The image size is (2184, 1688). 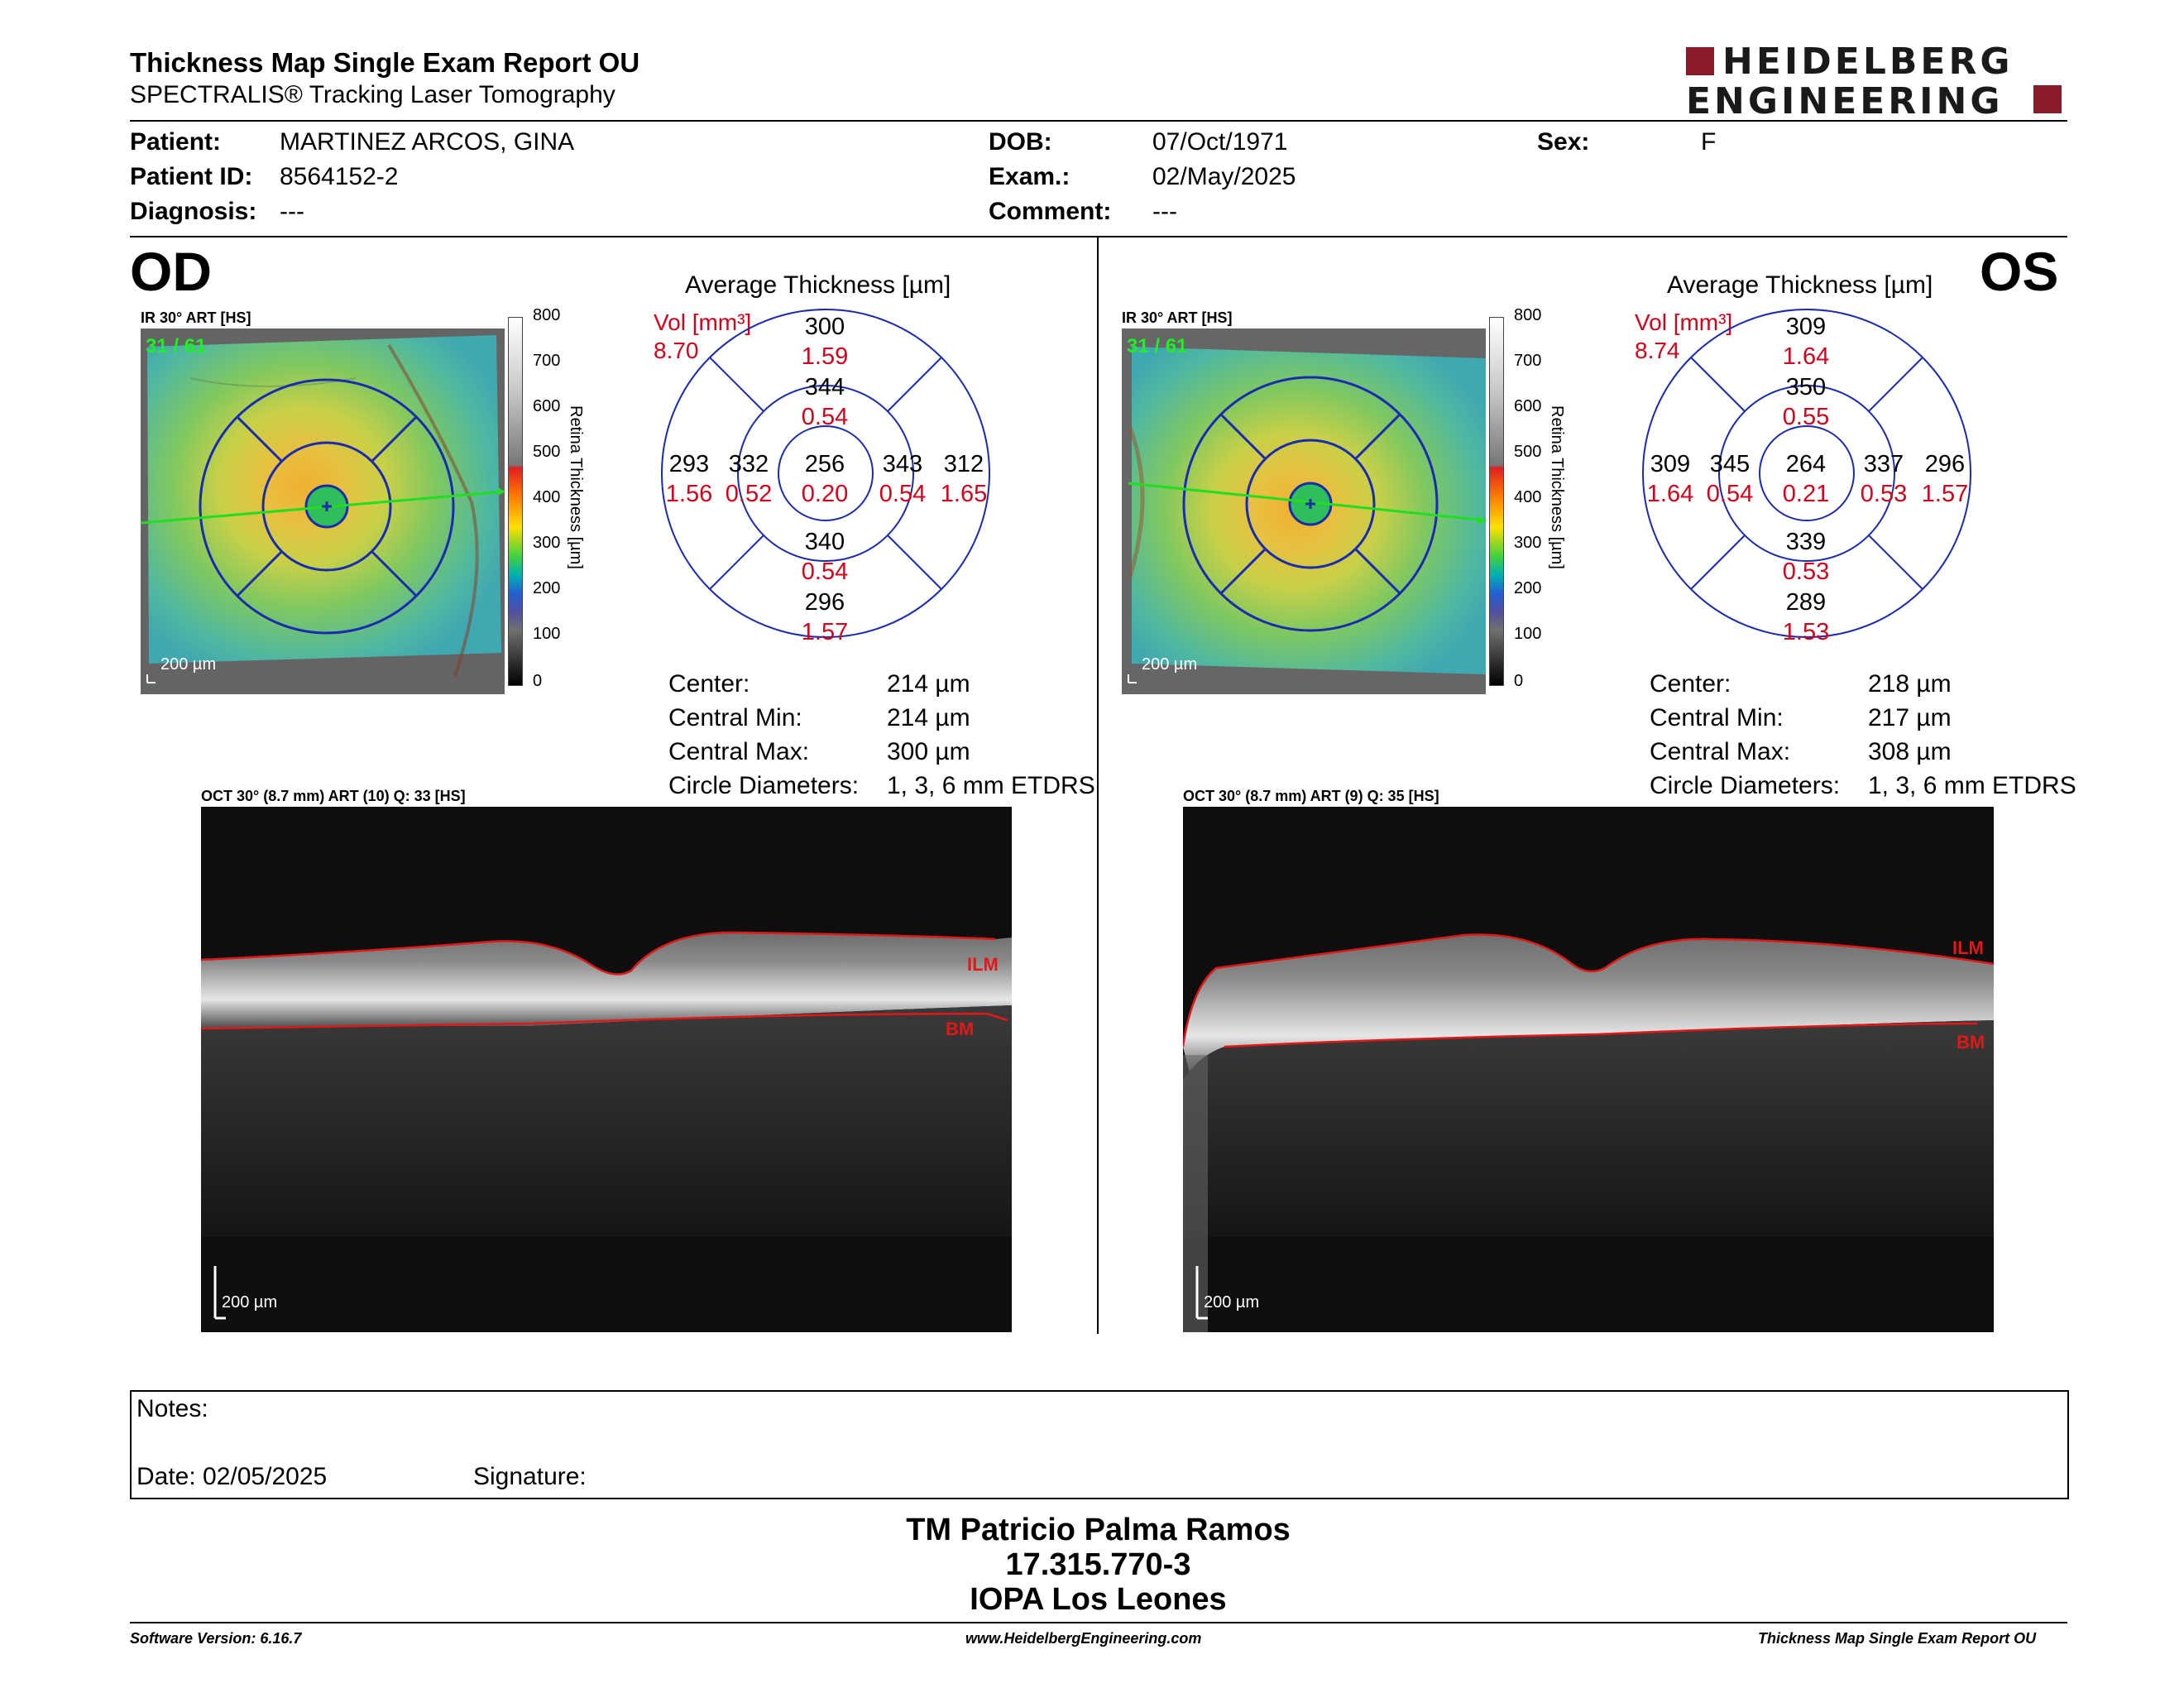 I want to click on os-outer-inferior: 289 1.53, so click(x=1806, y=617).